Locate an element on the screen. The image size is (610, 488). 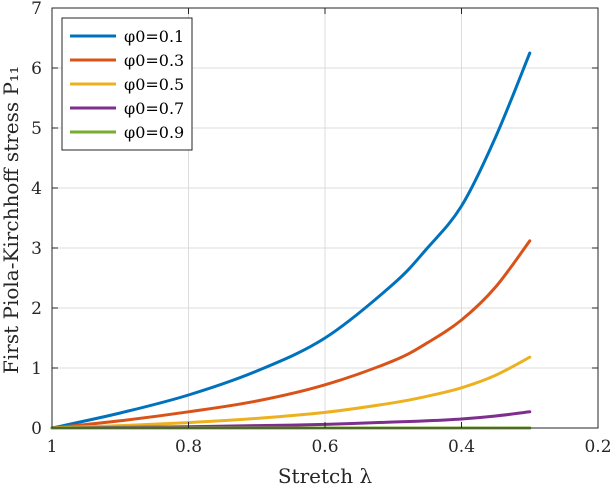
y-axis-title: First Piola-Kirchhoff stress P₁₁ is located at coordinates (11, 220).